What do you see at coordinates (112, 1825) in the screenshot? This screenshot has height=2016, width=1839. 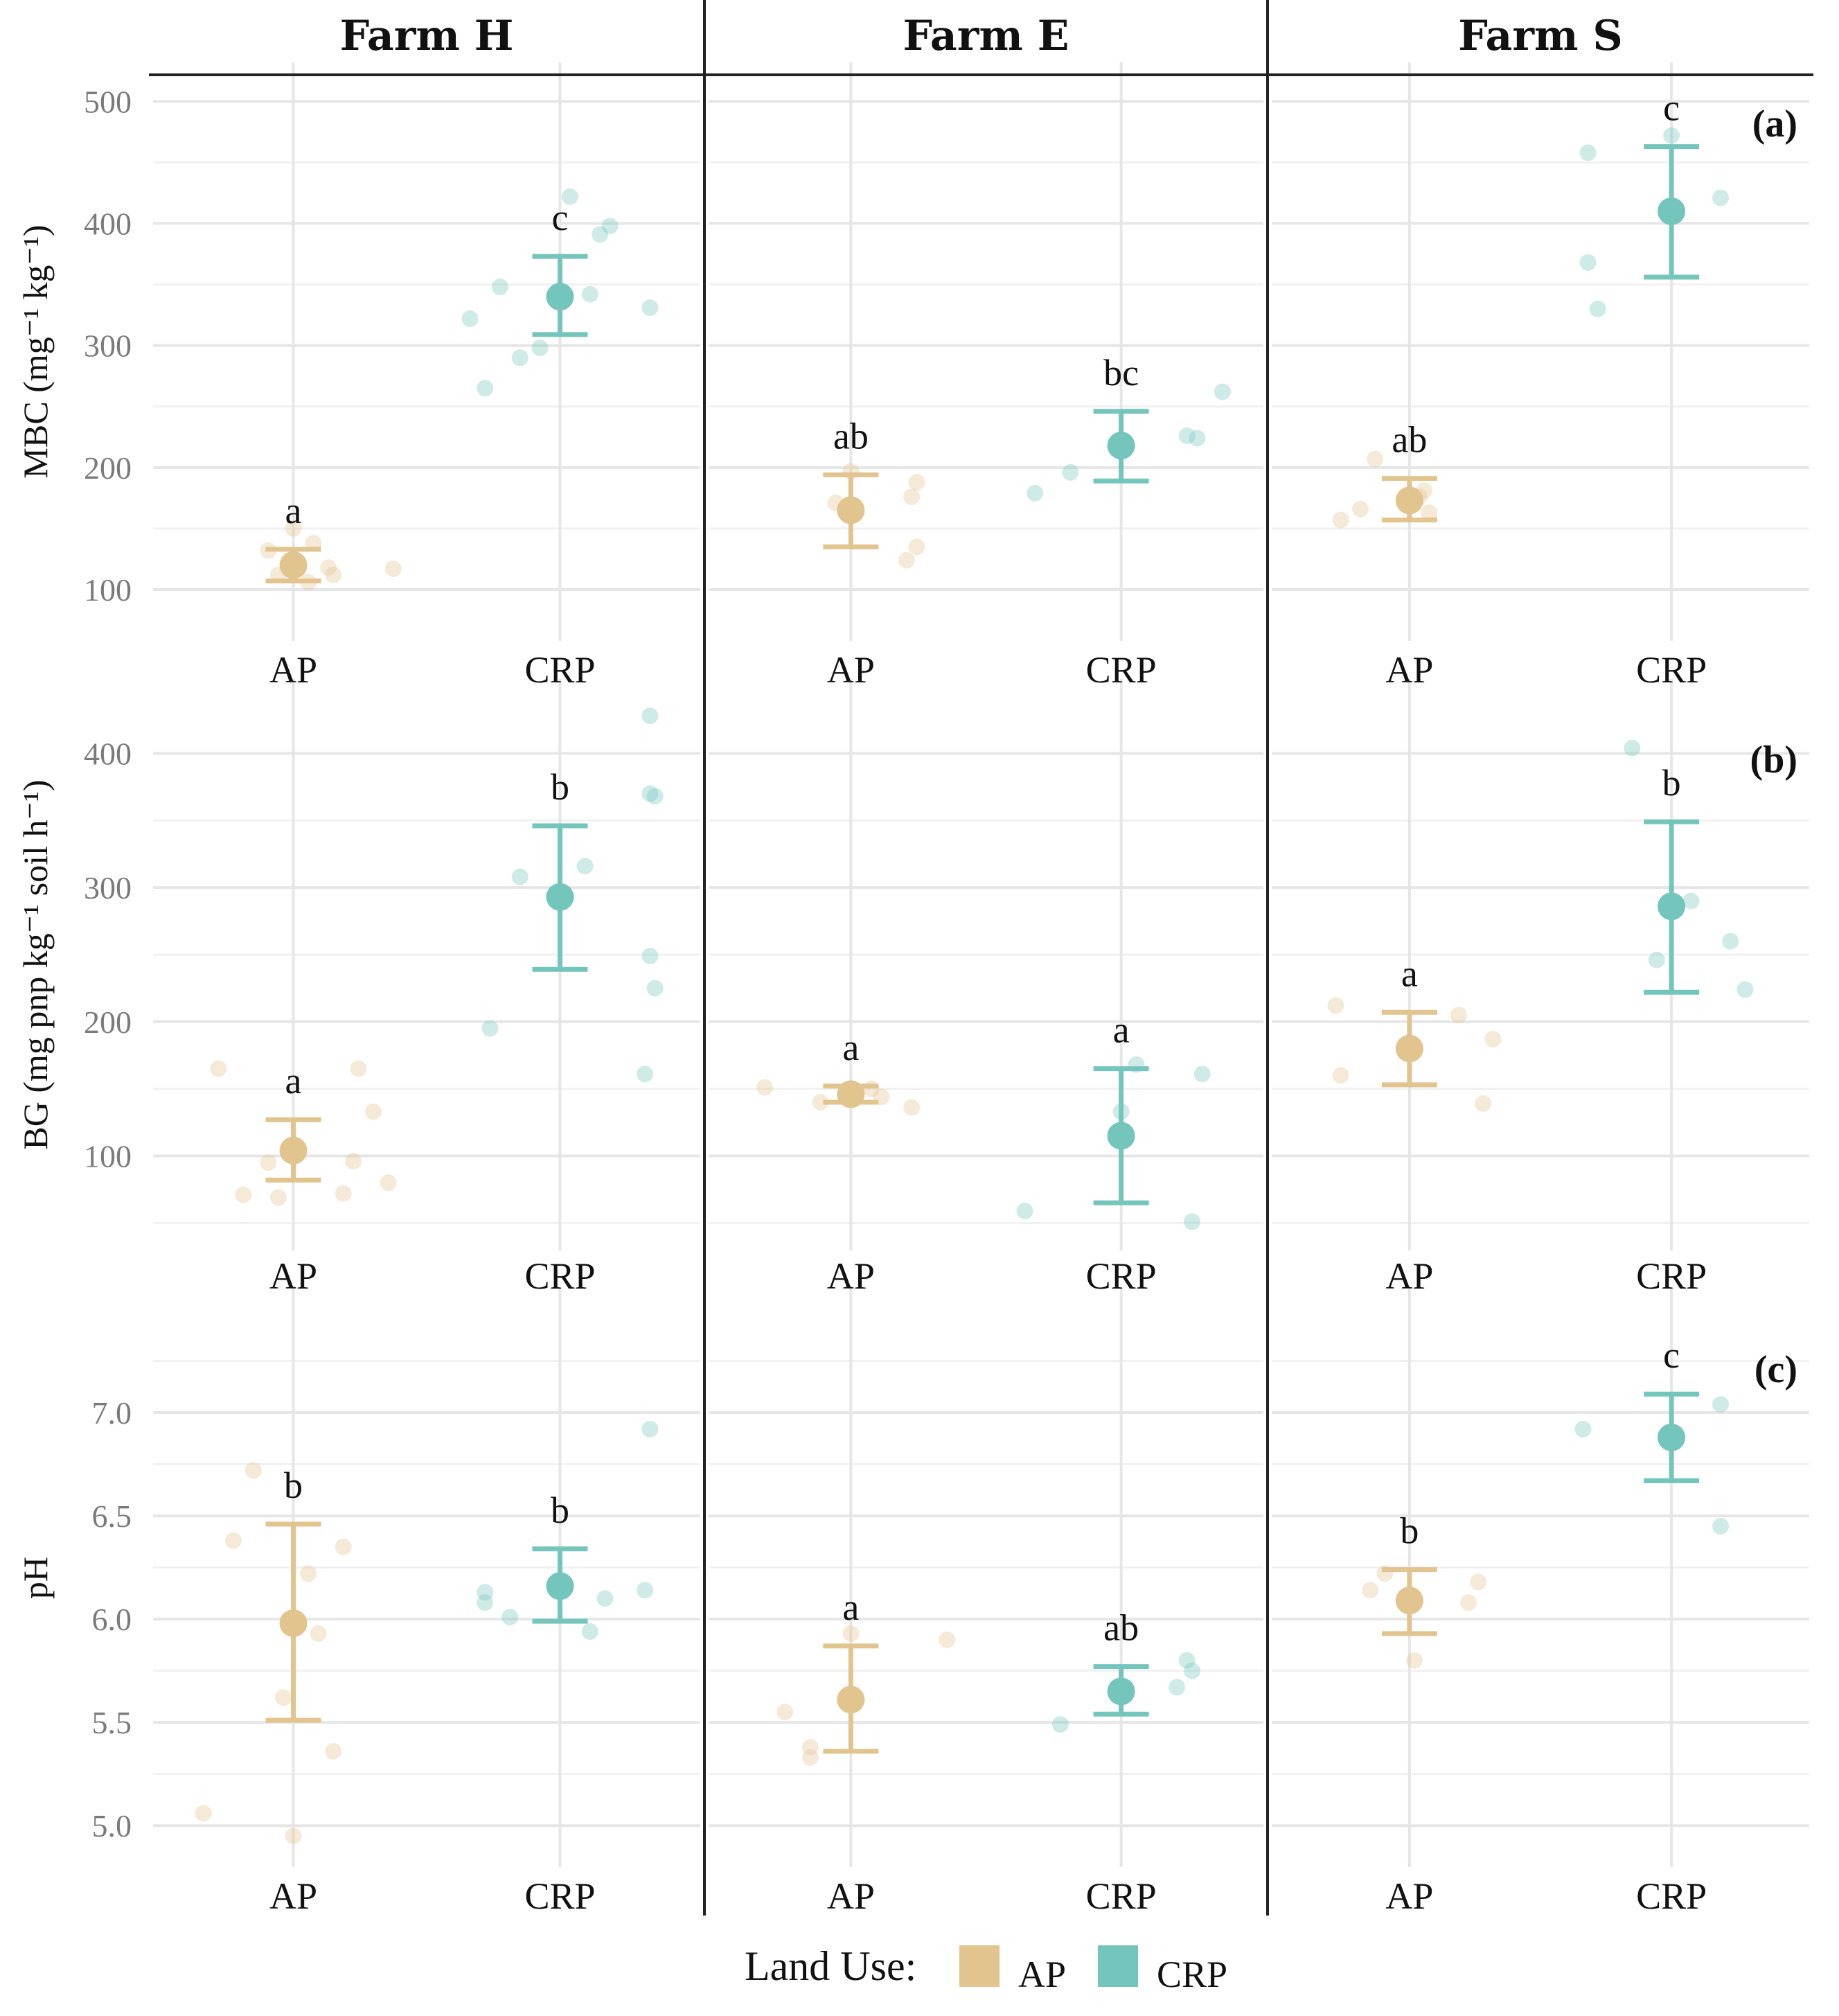 I see `y-tick-label: 5.0` at bounding box center [112, 1825].